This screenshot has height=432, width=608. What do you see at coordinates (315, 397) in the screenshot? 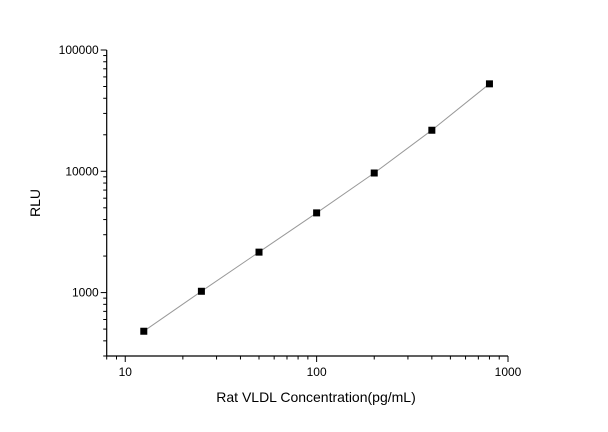
I see `x-axis-label: Rat VLDL Concentration(pg/mL)` at bounding box center [315, 397].